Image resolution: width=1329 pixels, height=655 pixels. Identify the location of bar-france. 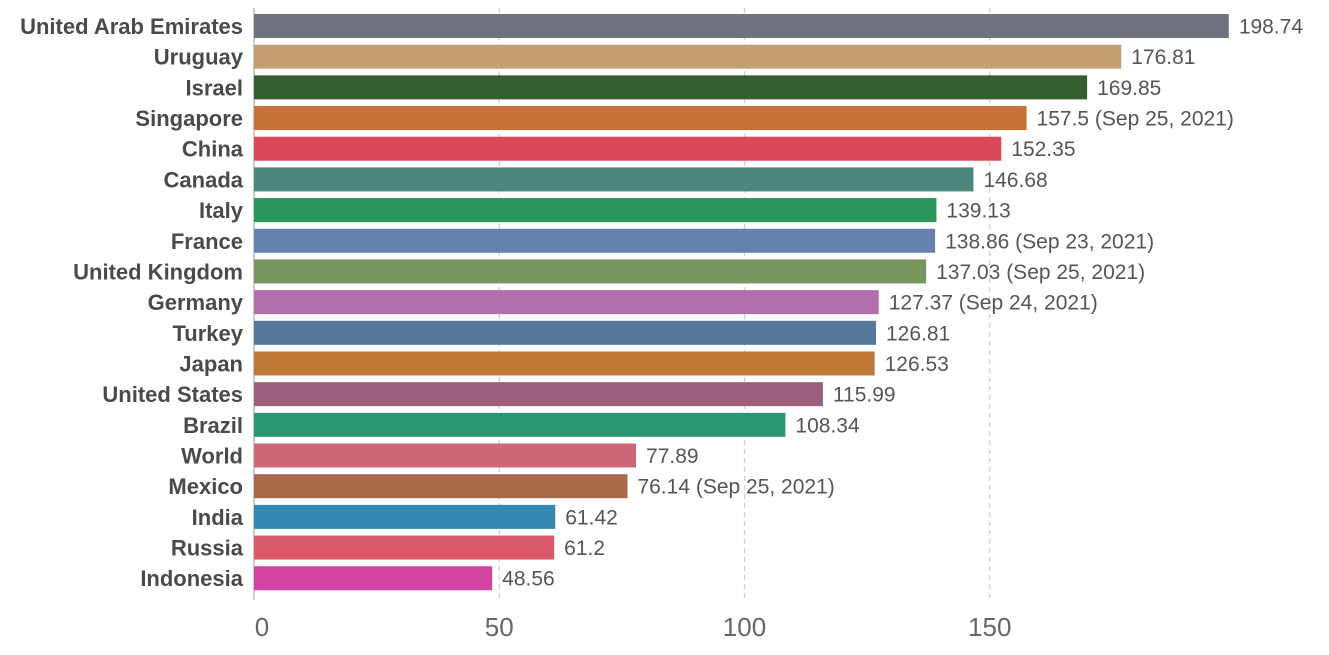
(595, 240).